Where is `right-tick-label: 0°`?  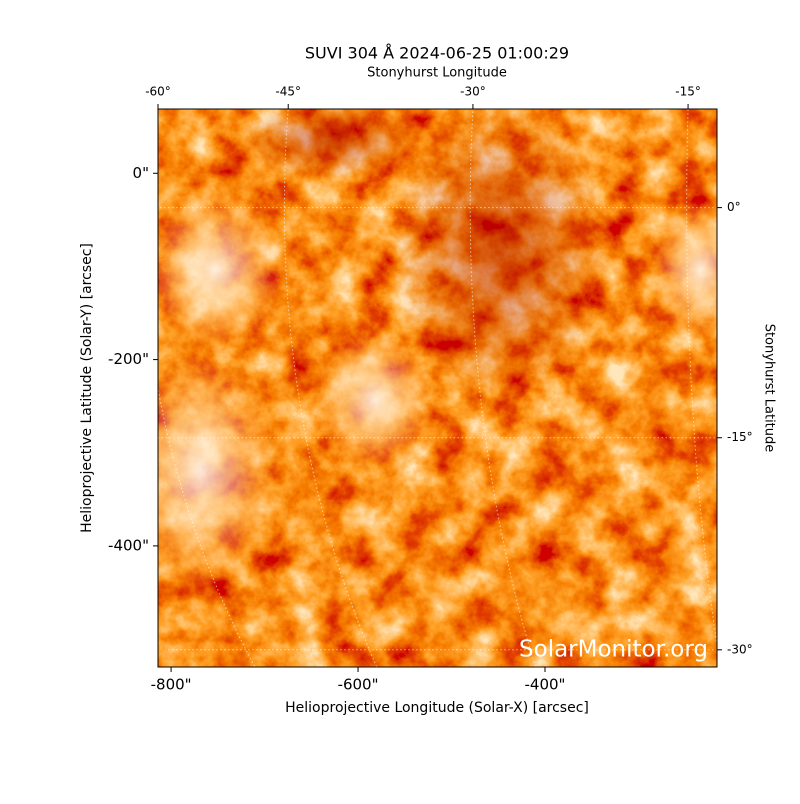 right-tick-label: 0° is located at coordinates (734, 207).